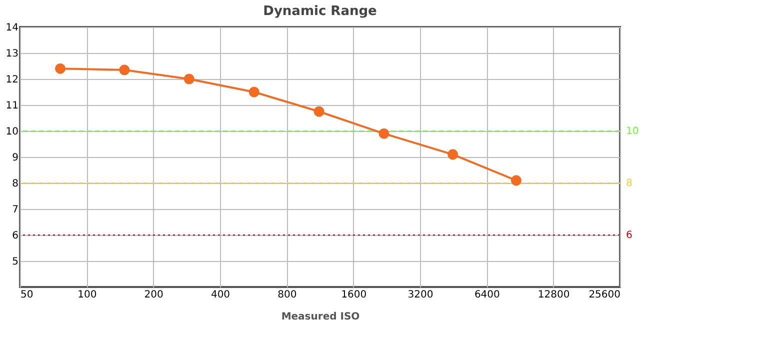 Image resolution: width=769 pixels, height=342 pixels. Describe the element at coordinates (287, 295) in the screenshot. I see `x-tick-label: 800` at that location.